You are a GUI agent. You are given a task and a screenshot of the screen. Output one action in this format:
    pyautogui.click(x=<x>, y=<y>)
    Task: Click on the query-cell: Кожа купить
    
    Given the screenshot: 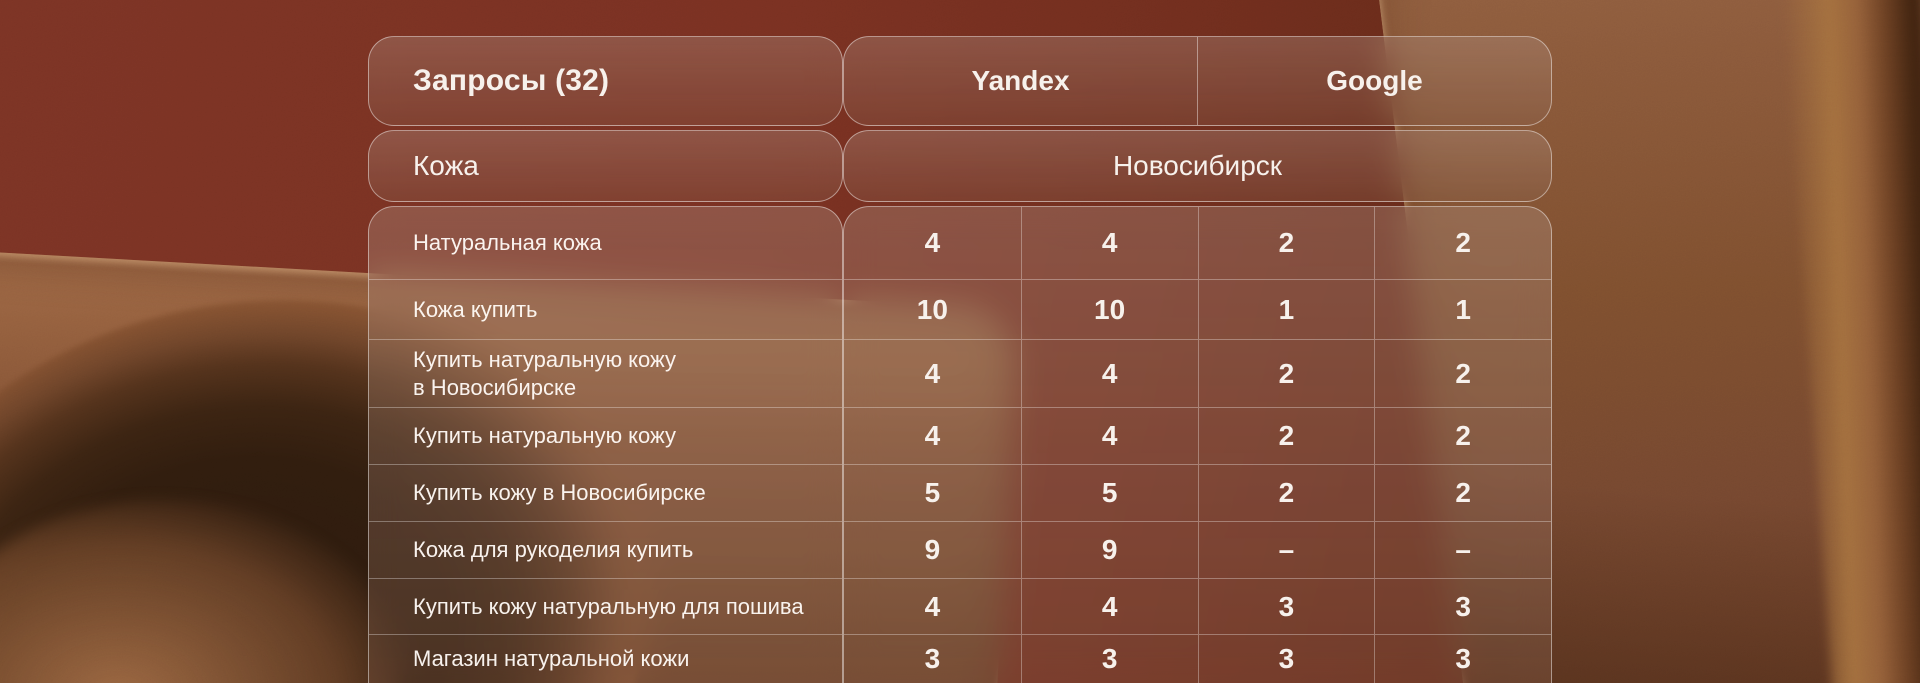 What is the action you would take?
    pyautogui.click(x=605, y=309)
    